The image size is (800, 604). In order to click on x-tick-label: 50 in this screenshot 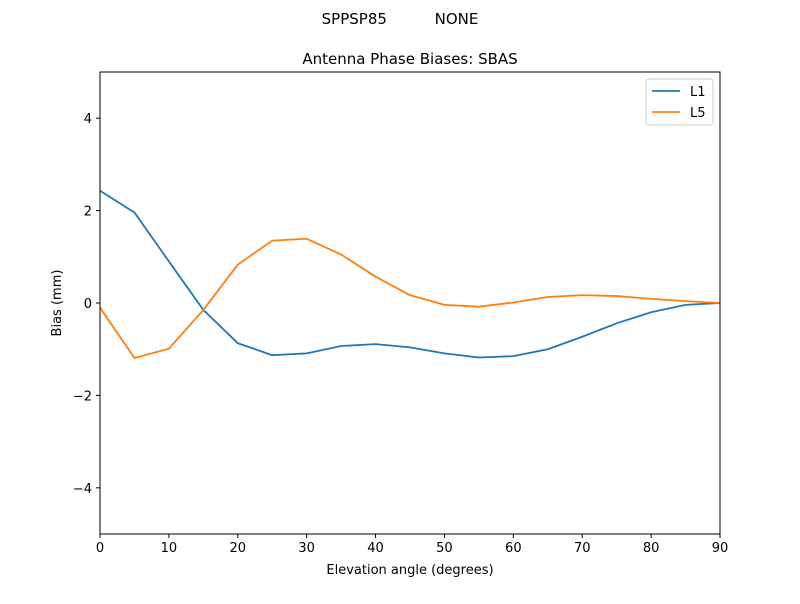, I will do `click(444, 548)`.